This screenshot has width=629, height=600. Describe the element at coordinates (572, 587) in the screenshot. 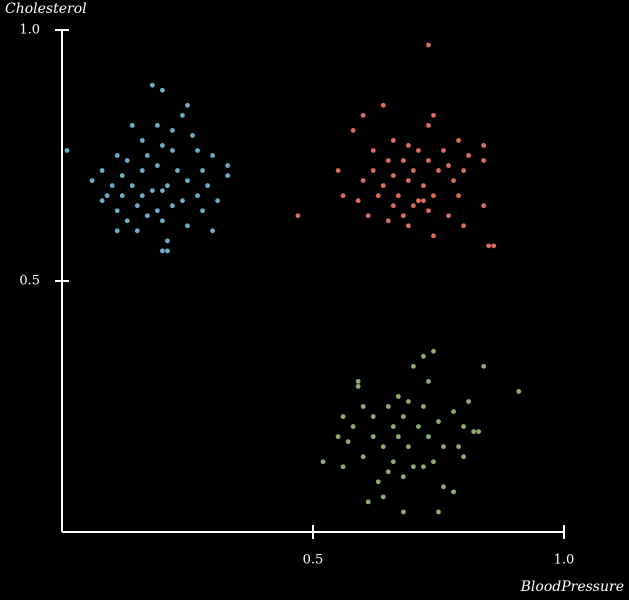

I see `x-axis-label: BloodPressure` at that location.